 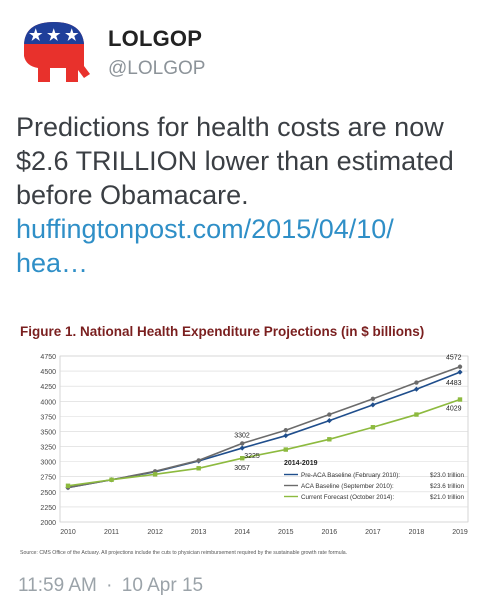 I want to click on x-tick-label: 2019, so click(x=460, y=532).